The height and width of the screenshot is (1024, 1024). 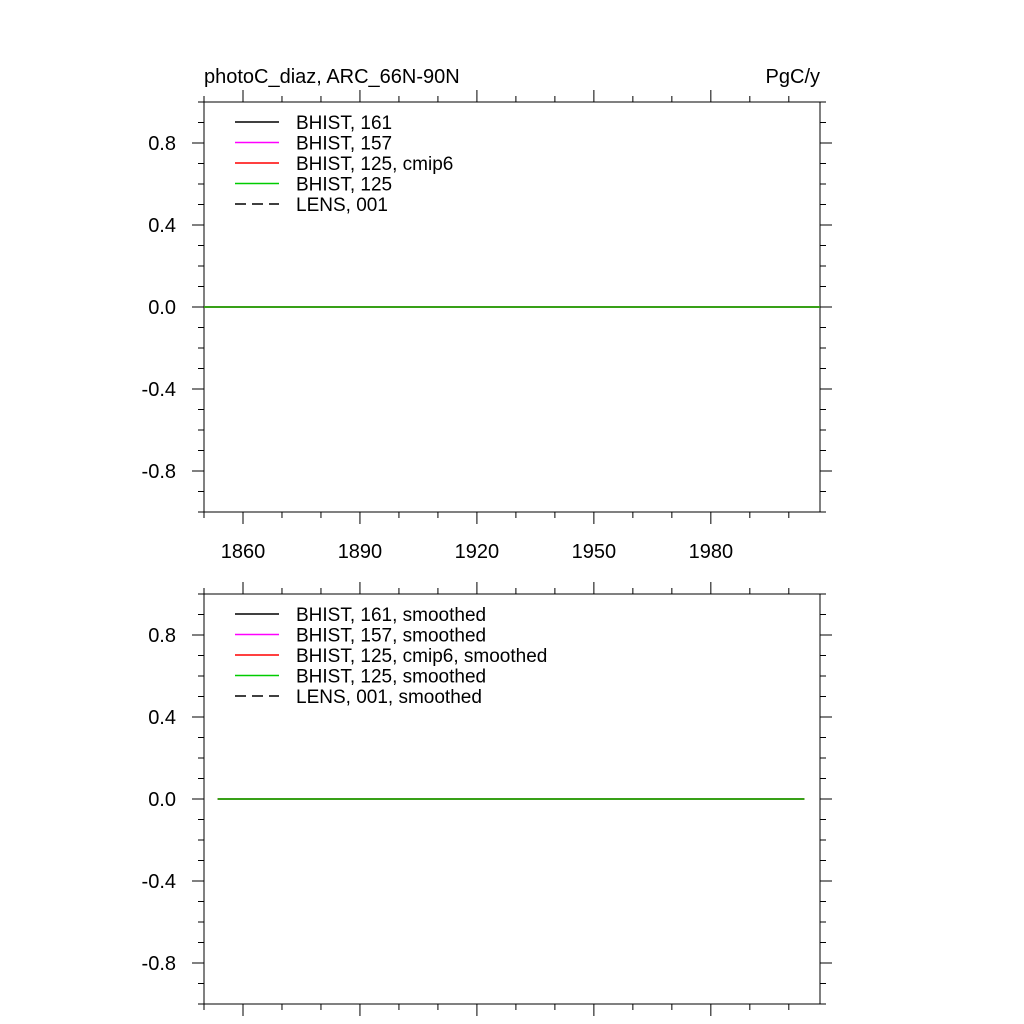 What do you see at coordinates (477, 552) in the screenshot?
I see `x-tick-label: 1920` at bounding box center [477, 552].